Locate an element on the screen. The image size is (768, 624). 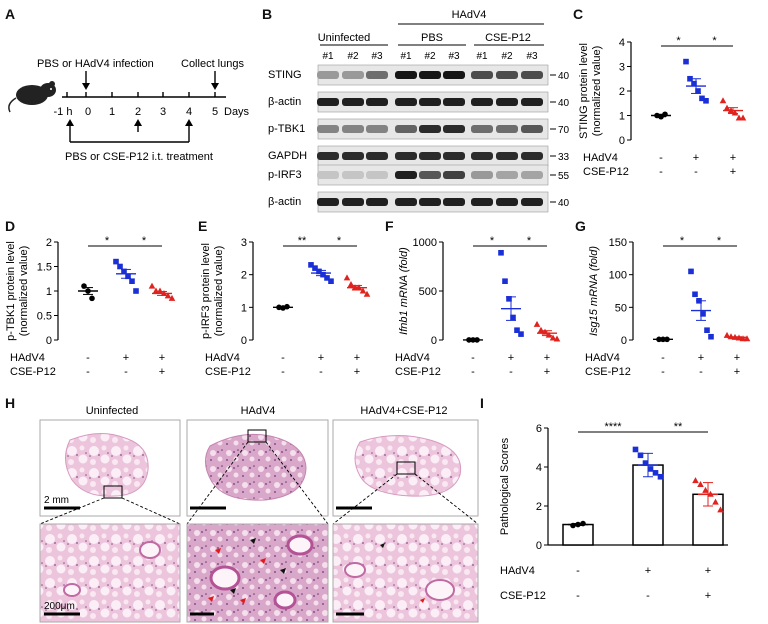
tick-label: 4 is located at coordinates (189, 112).